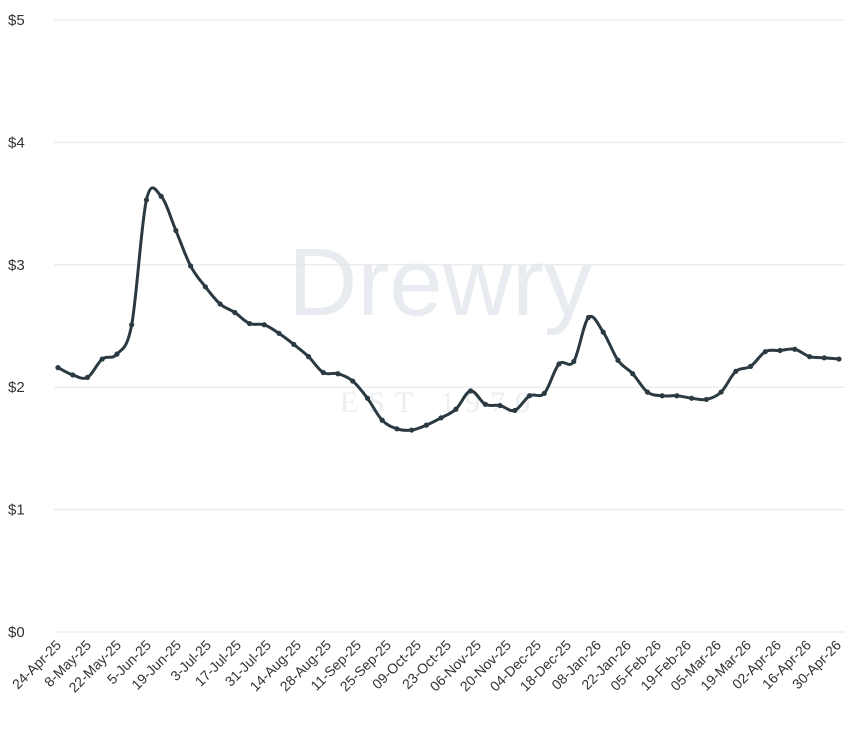  Describe the element at coordinates (440, 282) in the screenshot. I see `watermark-logo-text: Drewry` at that location.